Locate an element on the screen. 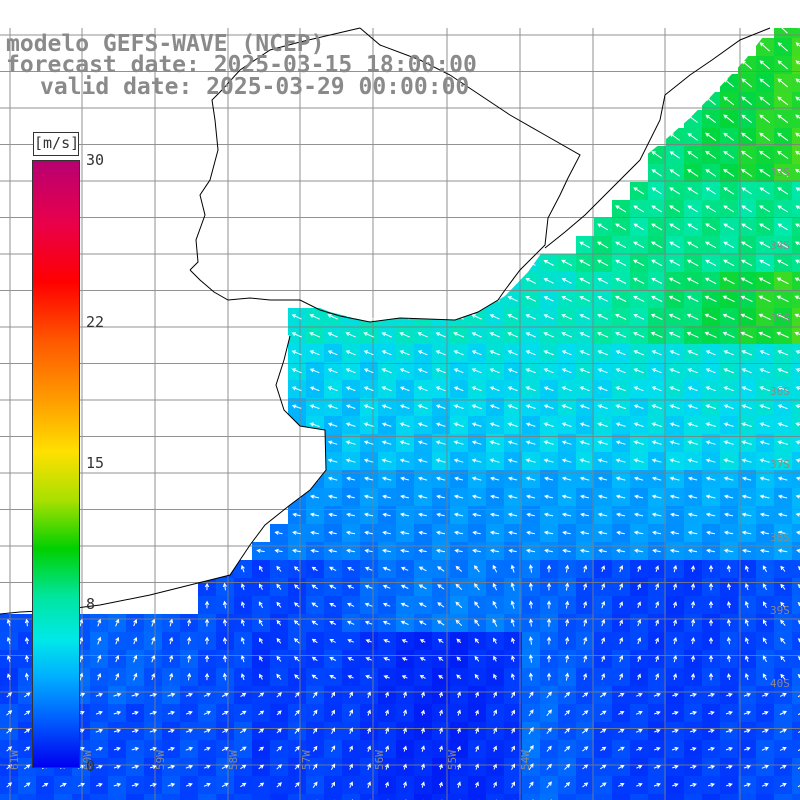  longitude-label: 56W is located at coordinates (379, 760).